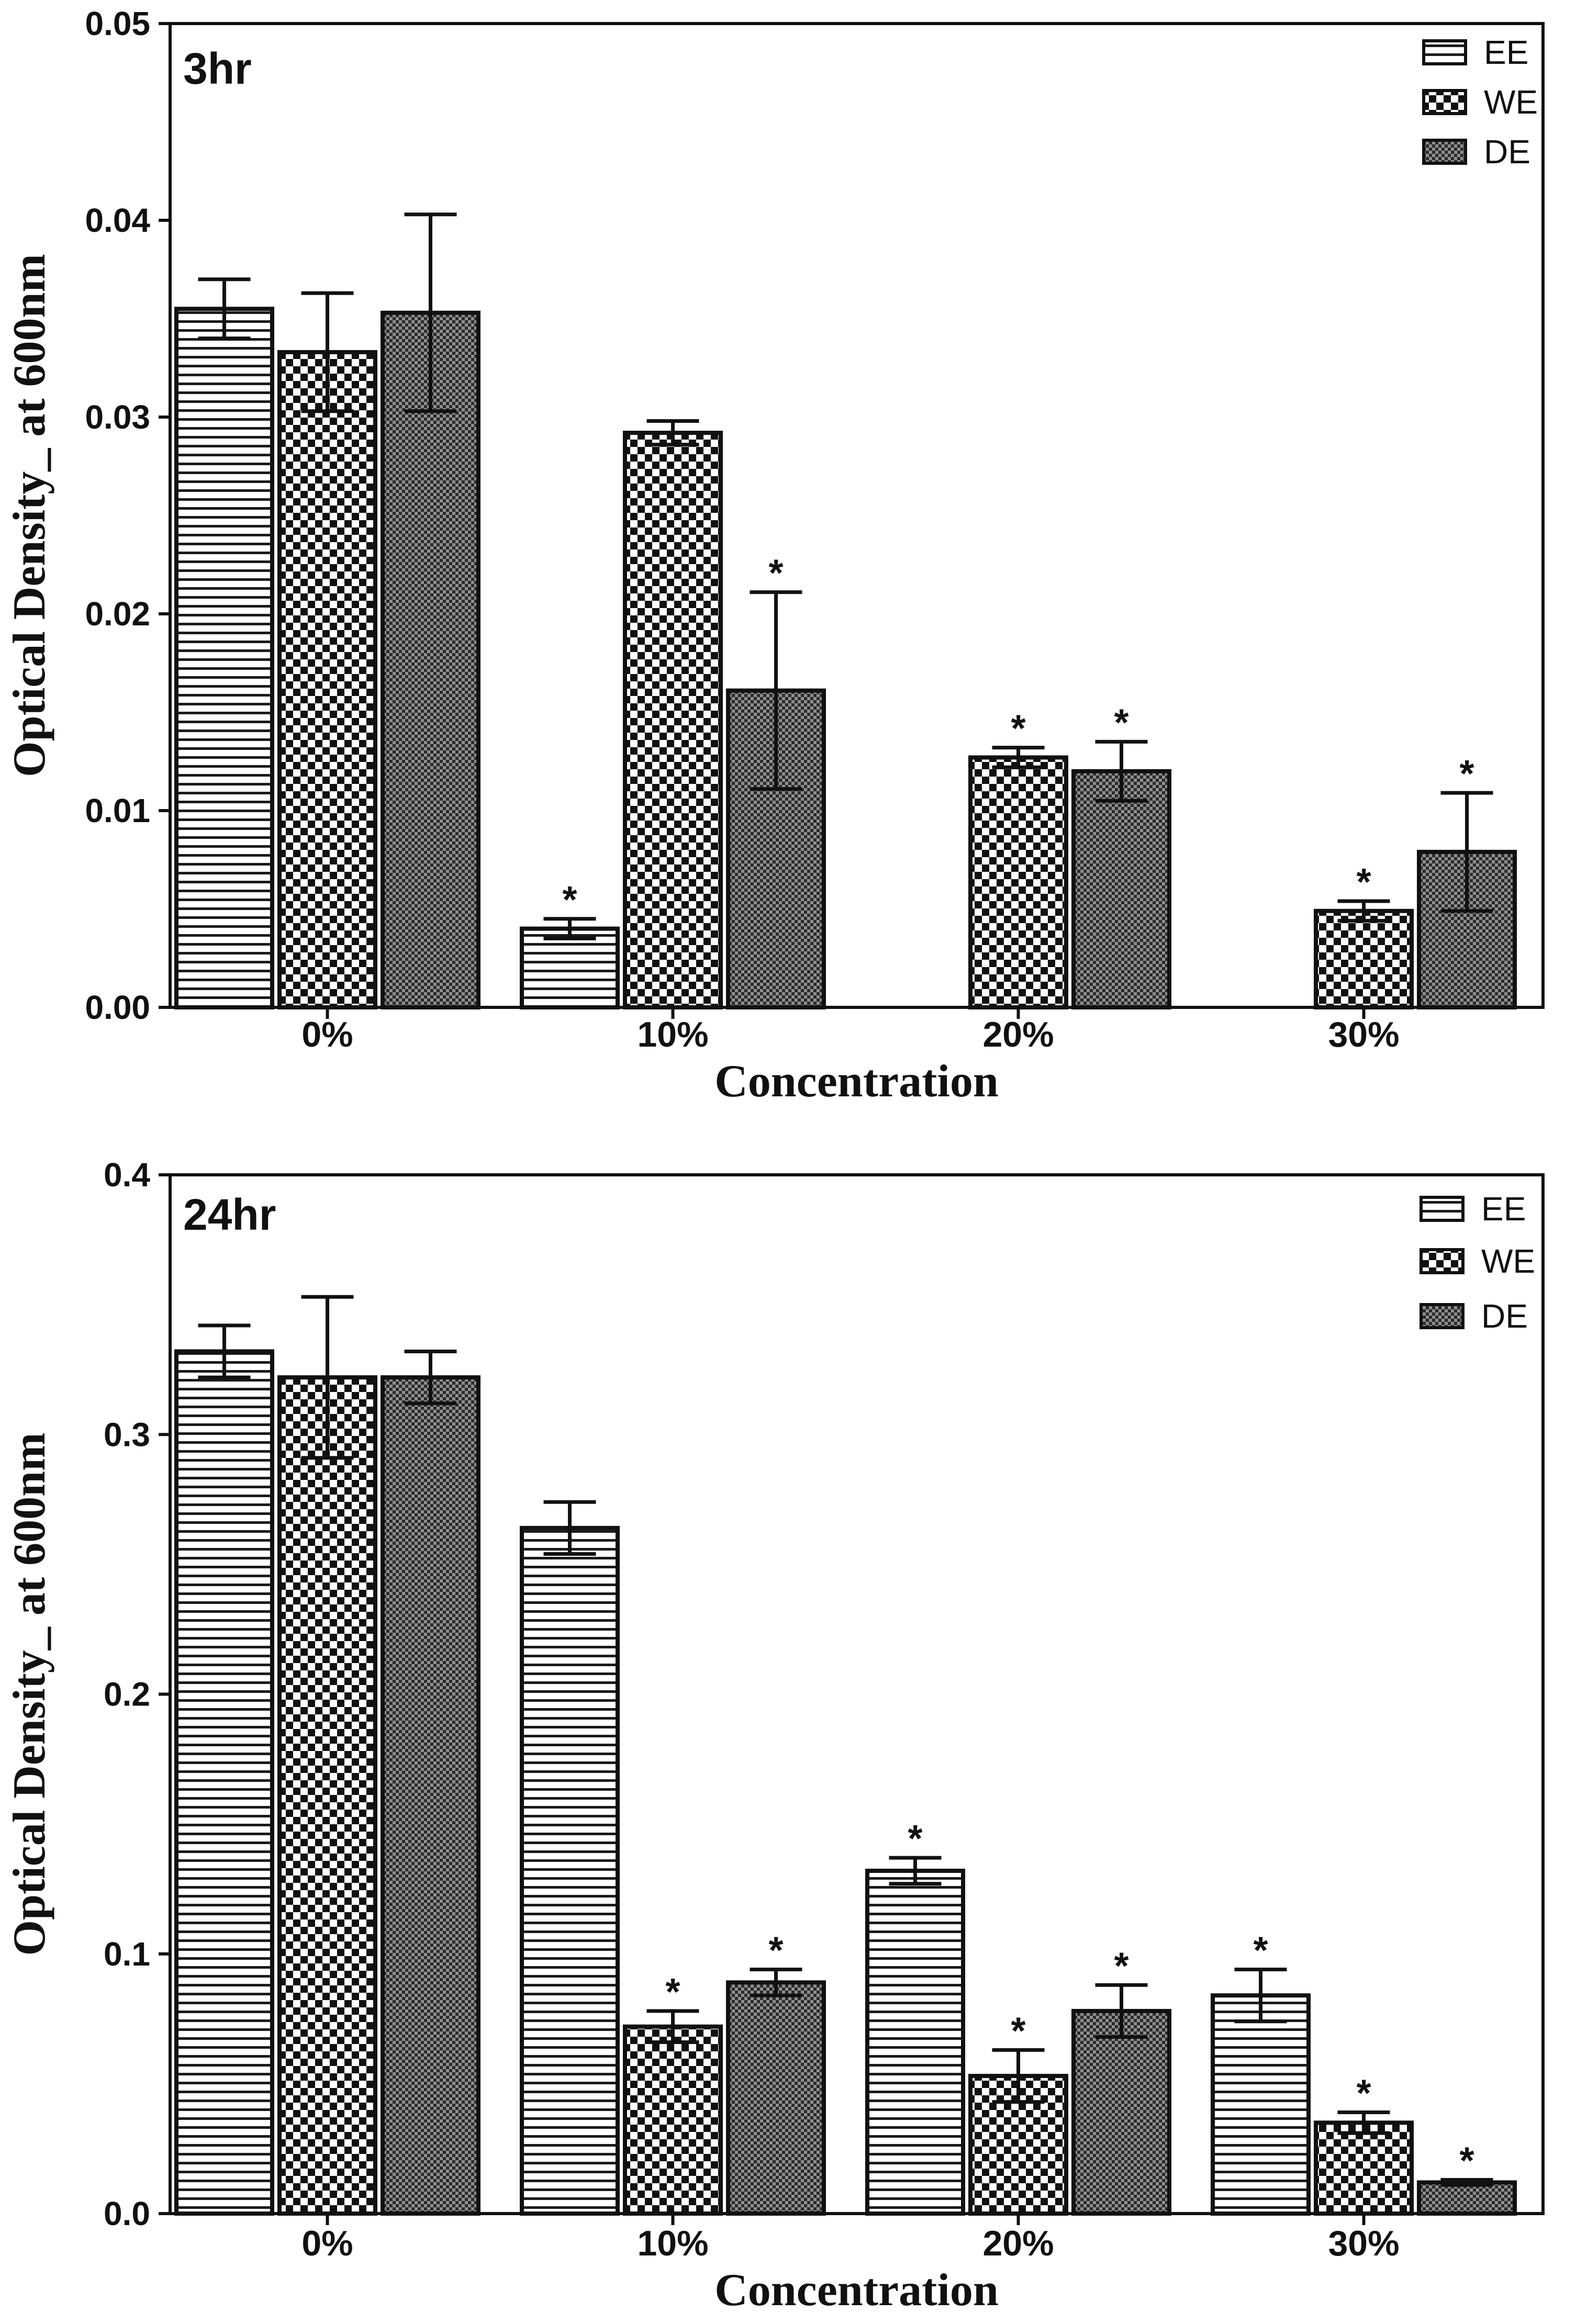 This screenshot has width=1576, height=2324. I want to click on bar-de-10pct, so click(776, 2098).